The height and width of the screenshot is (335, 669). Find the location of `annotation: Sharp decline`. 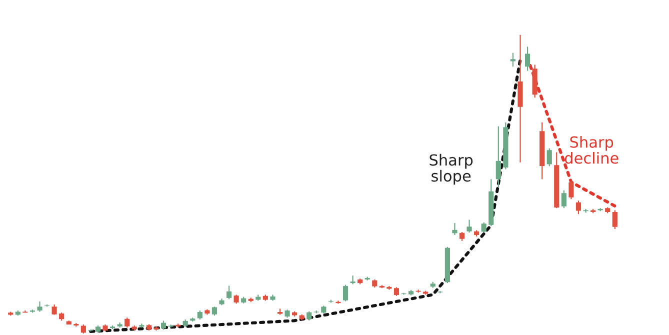

annotation: Sharp decline is located at coordinates (591, 150).